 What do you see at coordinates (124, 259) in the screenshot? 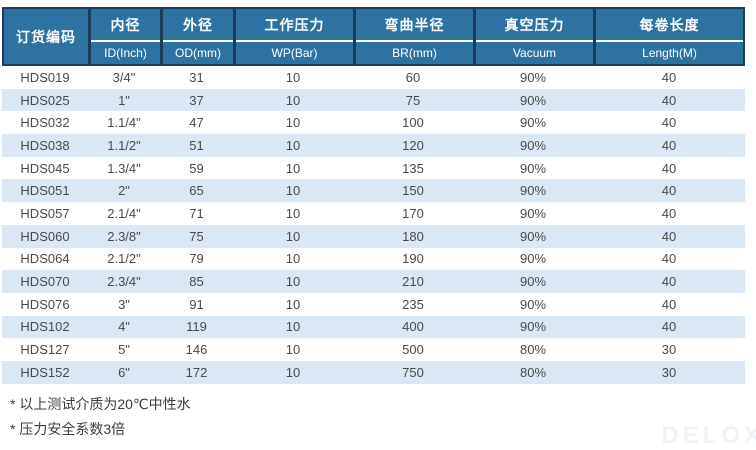
I see `cell-inner-diameter: 2.1/2"` at bounding box center [124, 259].